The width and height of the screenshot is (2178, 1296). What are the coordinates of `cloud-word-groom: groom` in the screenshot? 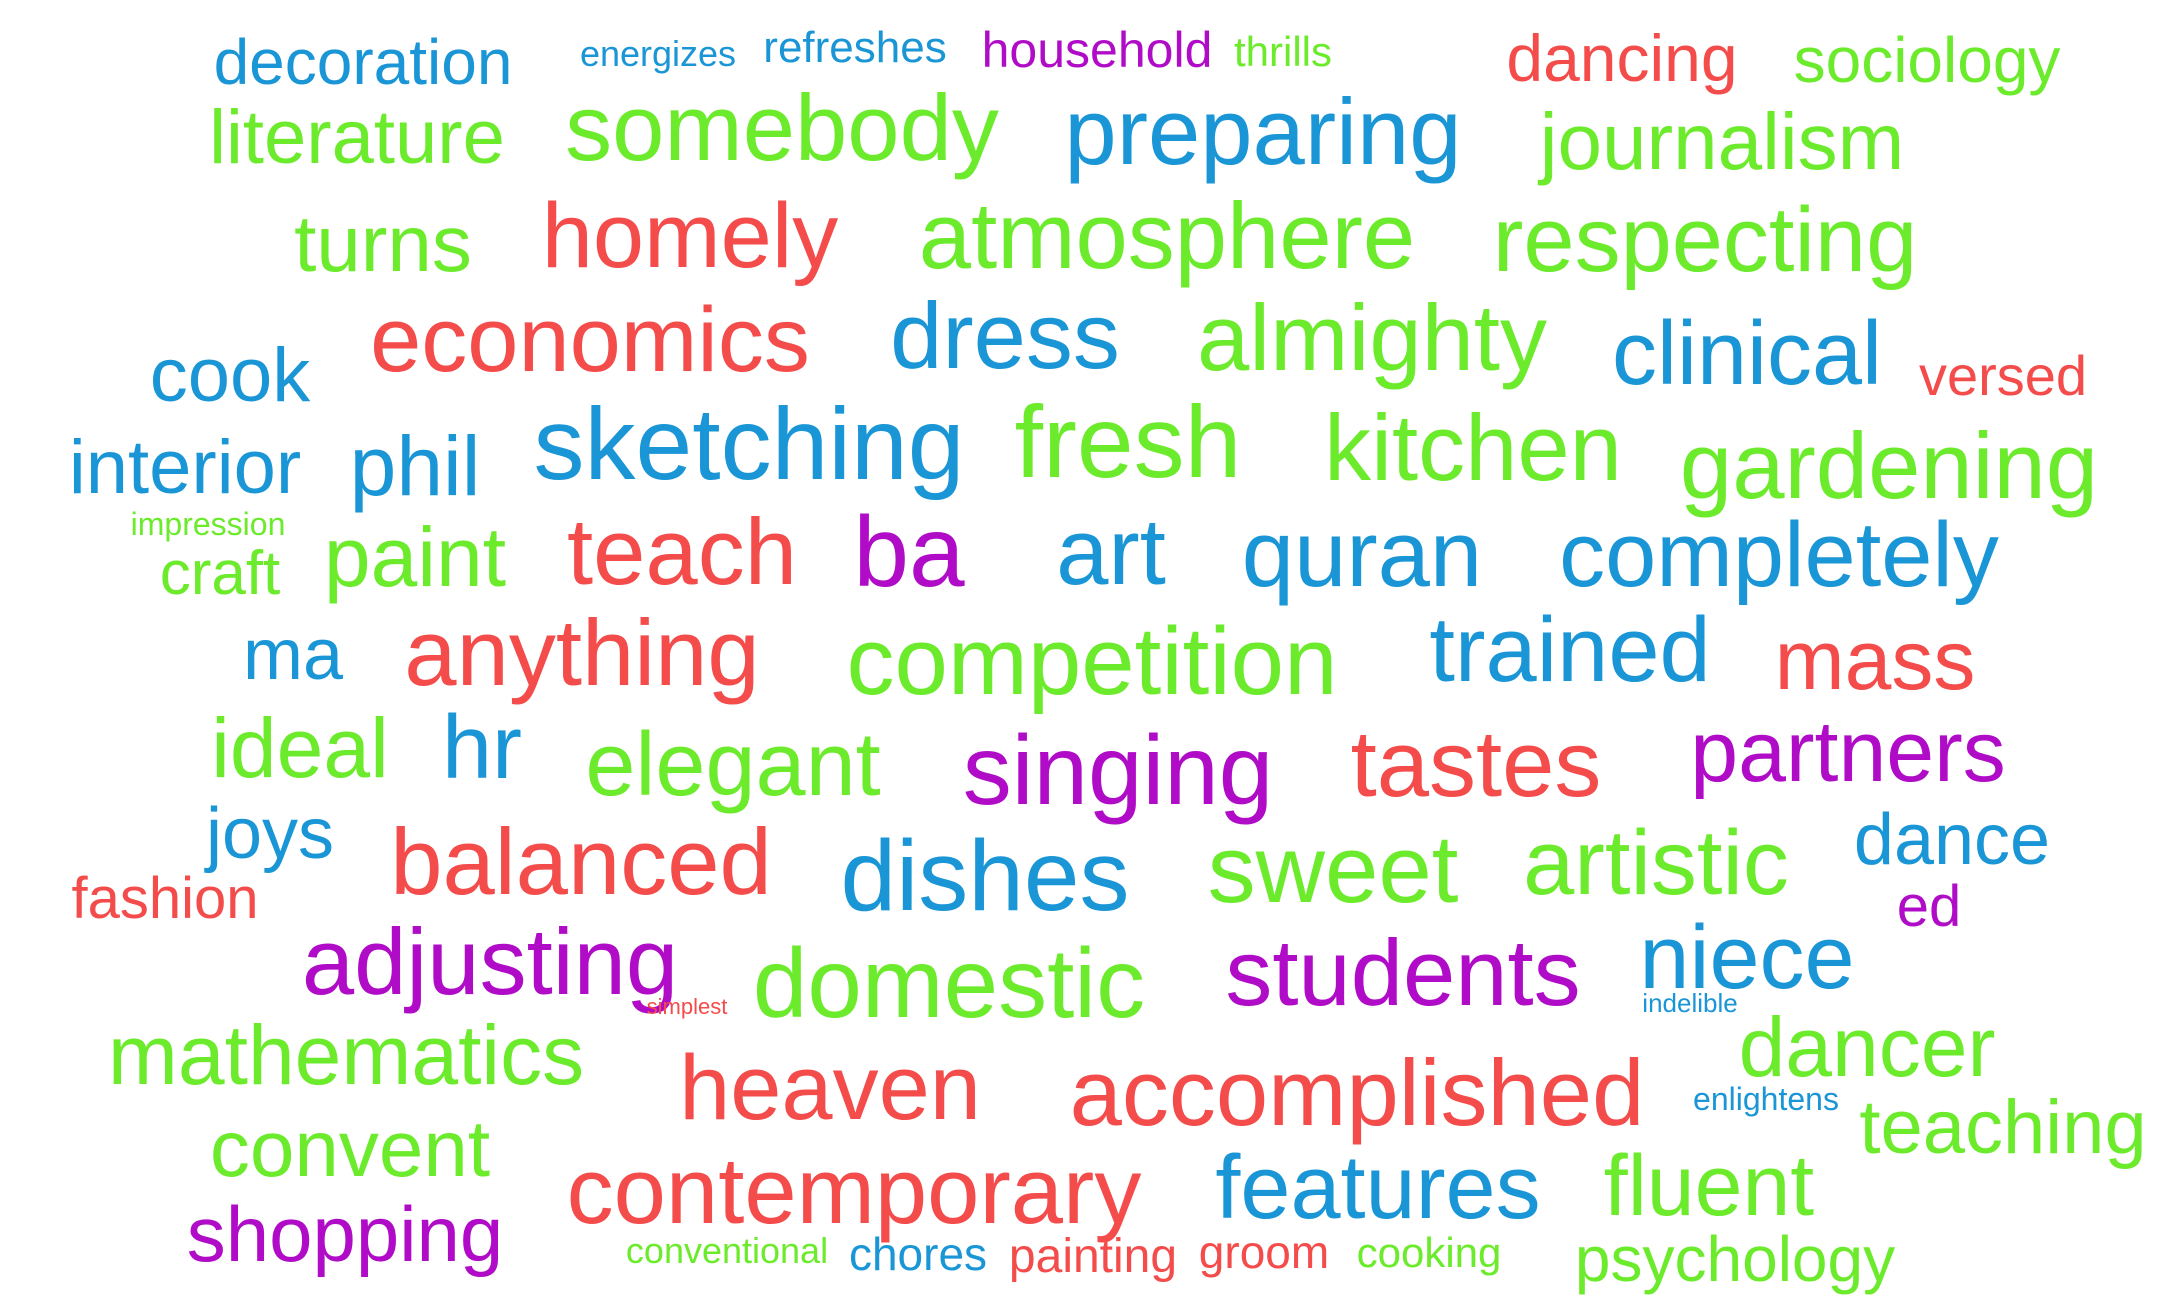 It's located at (1264, 1252).